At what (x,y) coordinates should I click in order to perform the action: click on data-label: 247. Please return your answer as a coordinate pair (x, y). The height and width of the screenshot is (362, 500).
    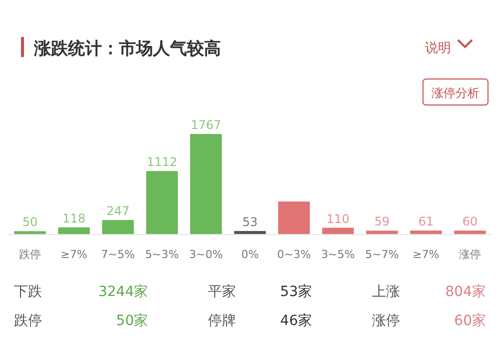
    Looking at the image, I should click on (118, 211).